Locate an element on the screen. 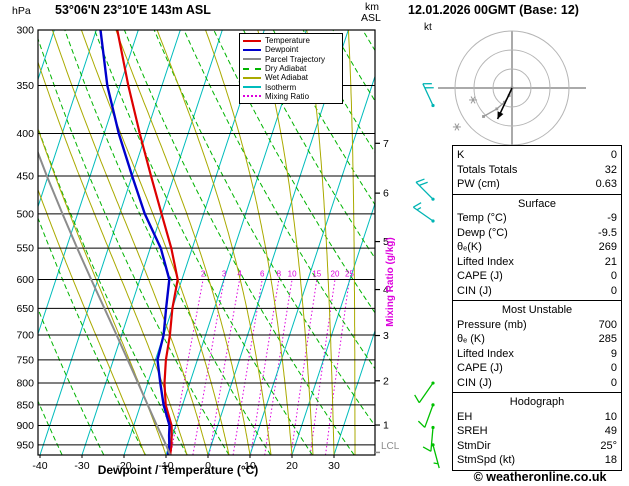 Image resolution: width=629 pixels, height=486 pixels. mixing-ratio-label: 8 is located at coordinates (279, 274).